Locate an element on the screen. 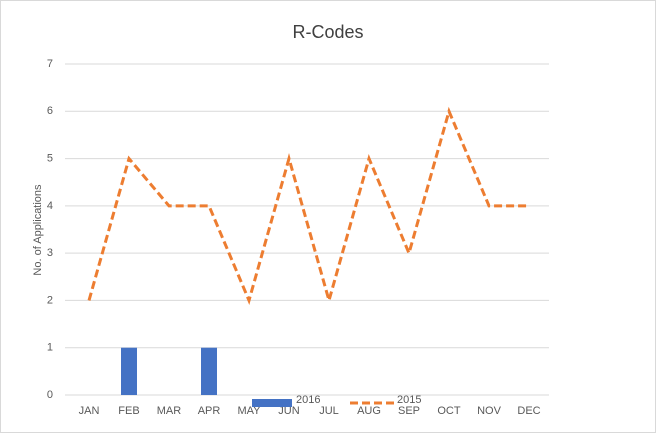 The image size is (656, 433). x-tick-label: SEP is located at coordinates (409, 411).